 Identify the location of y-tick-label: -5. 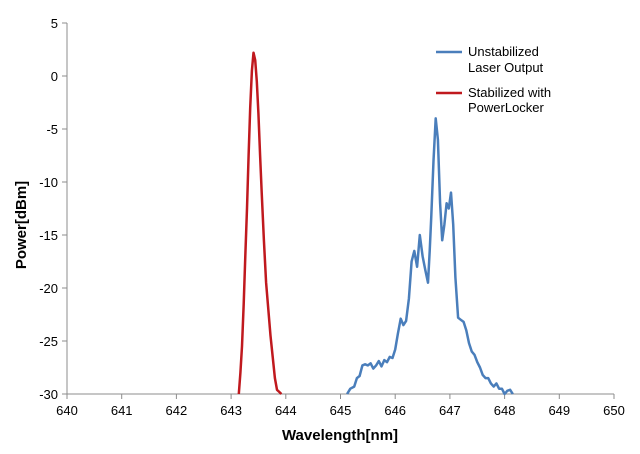
(52, 129).